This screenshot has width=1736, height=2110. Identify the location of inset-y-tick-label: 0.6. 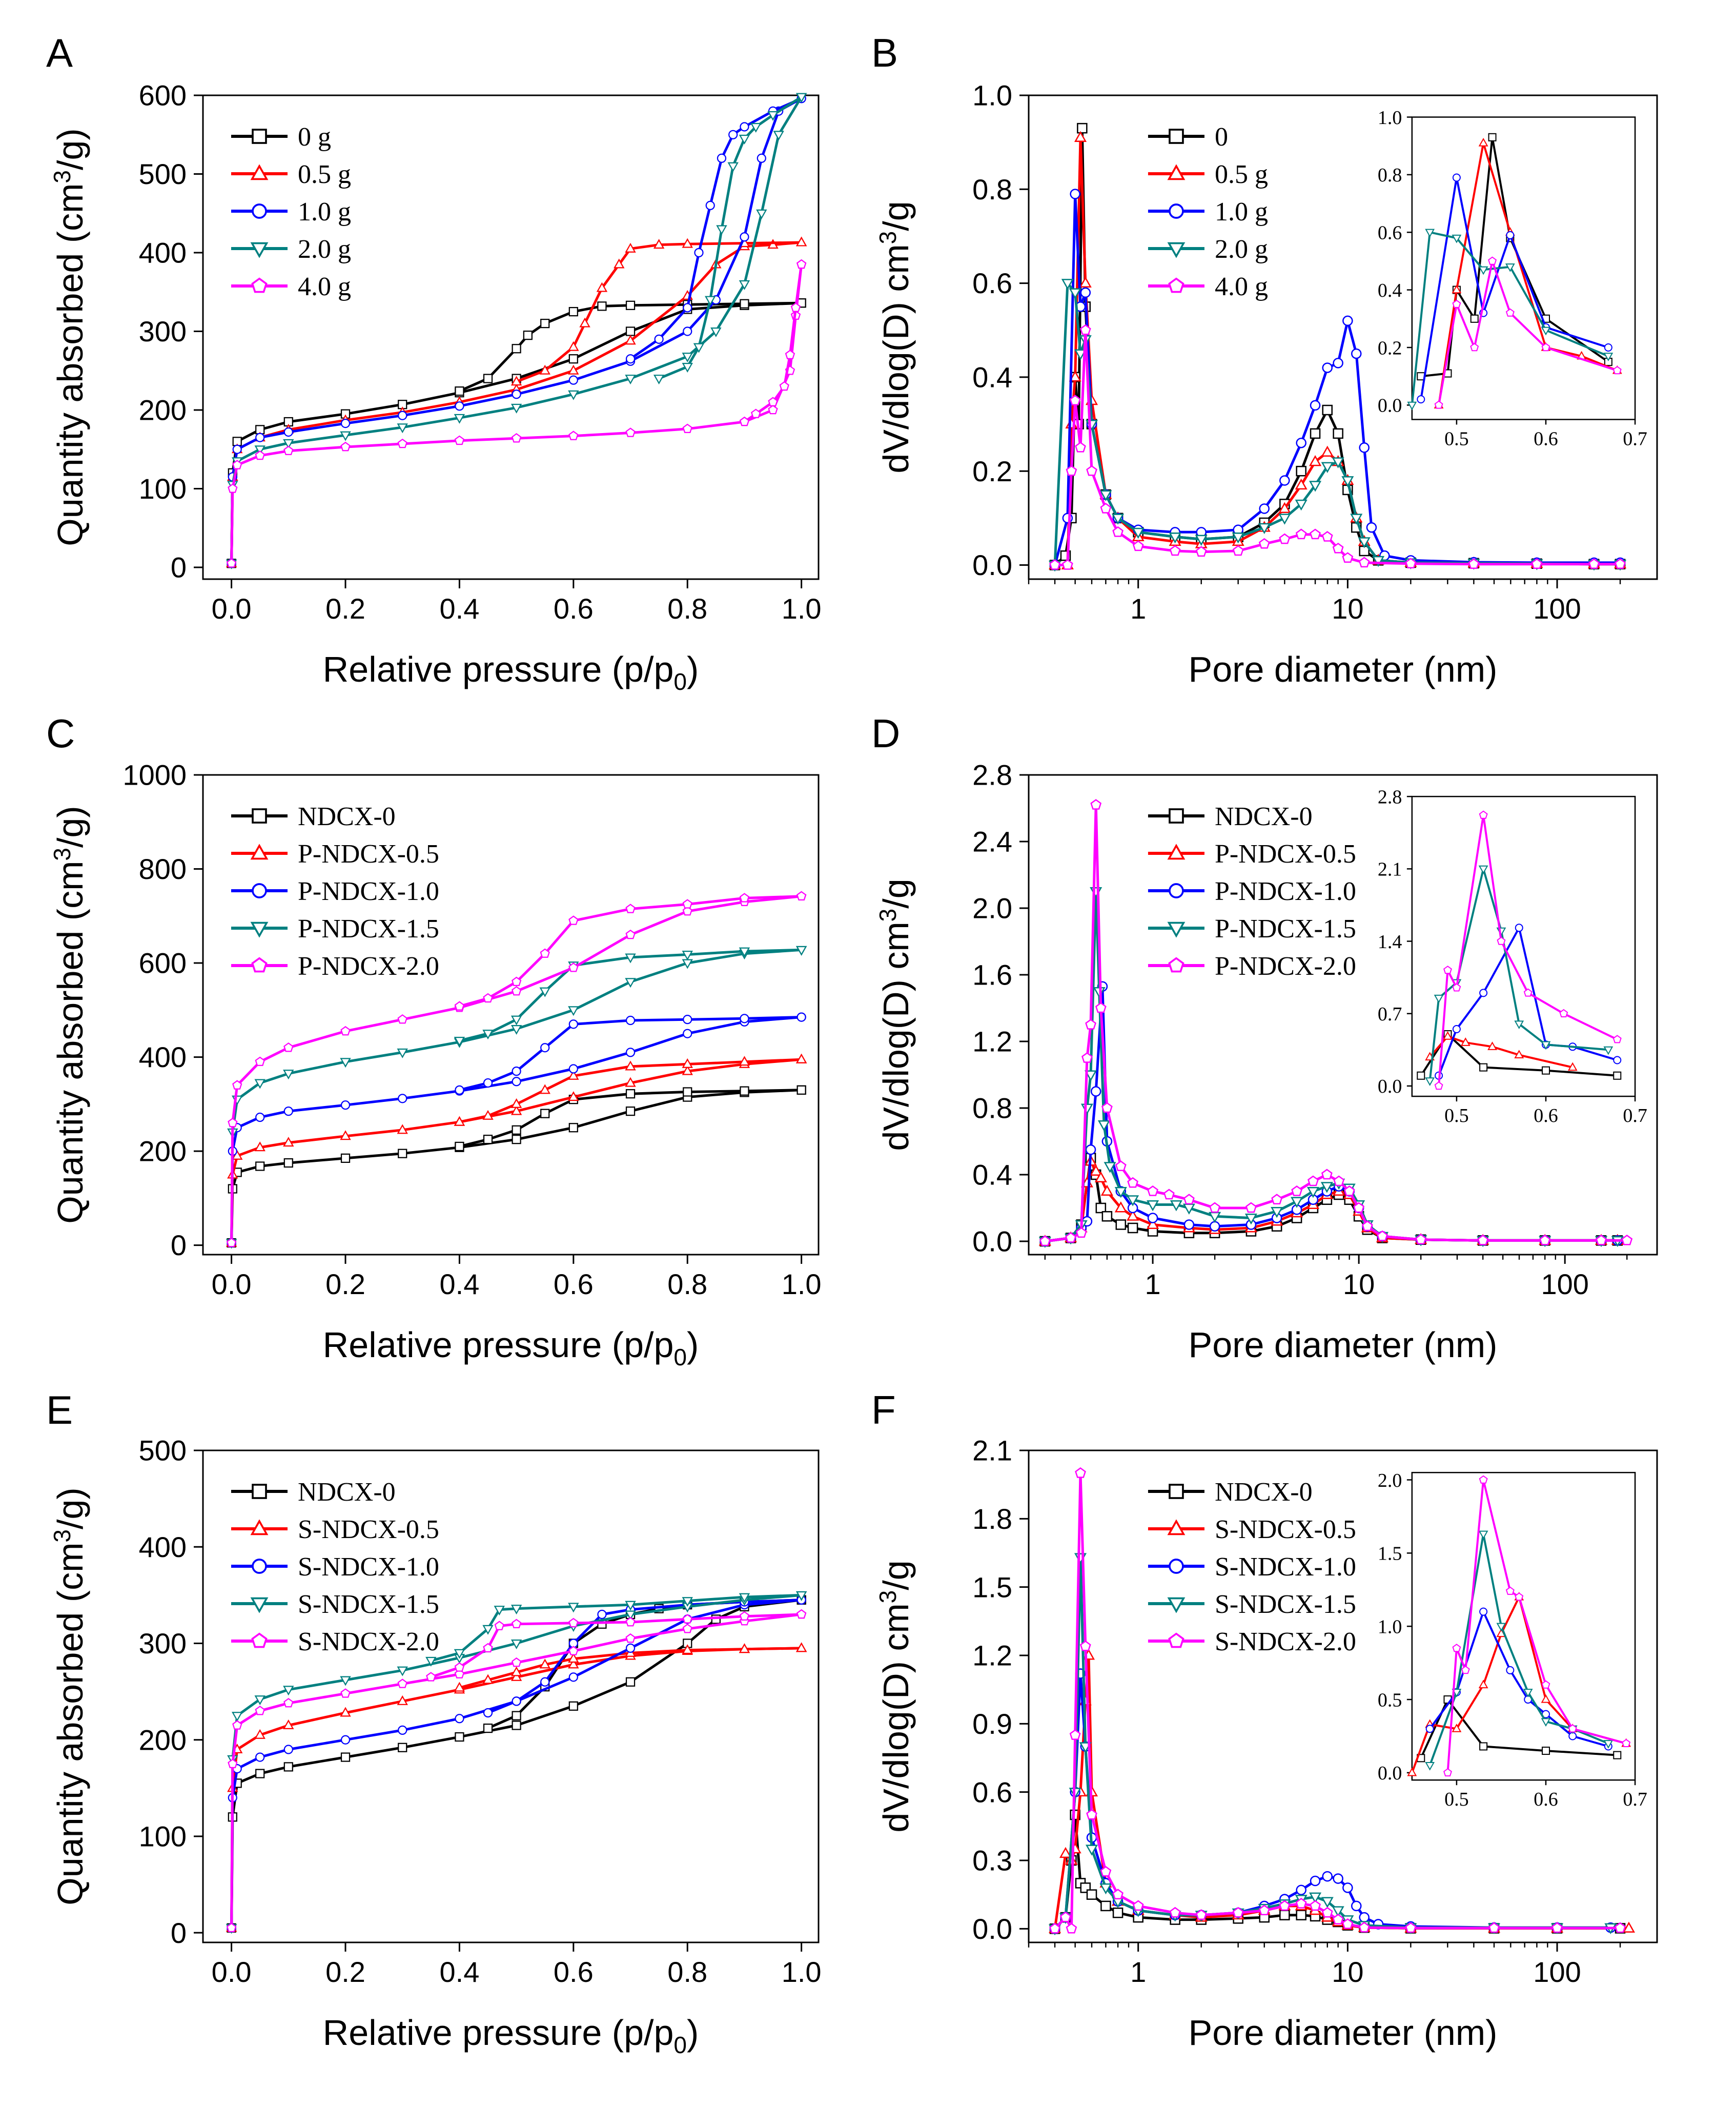
(1390, 233).